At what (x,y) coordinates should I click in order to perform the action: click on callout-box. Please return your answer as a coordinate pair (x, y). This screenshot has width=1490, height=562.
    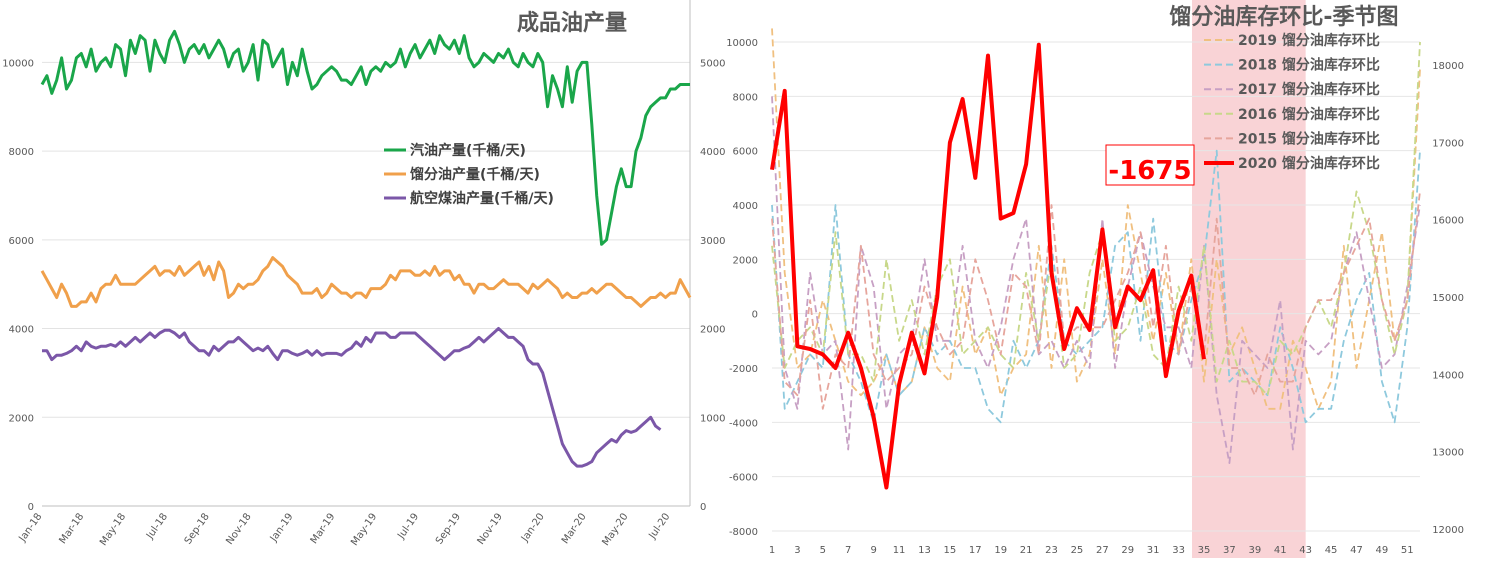
    Looking at the image, I should click on (1150, 165).